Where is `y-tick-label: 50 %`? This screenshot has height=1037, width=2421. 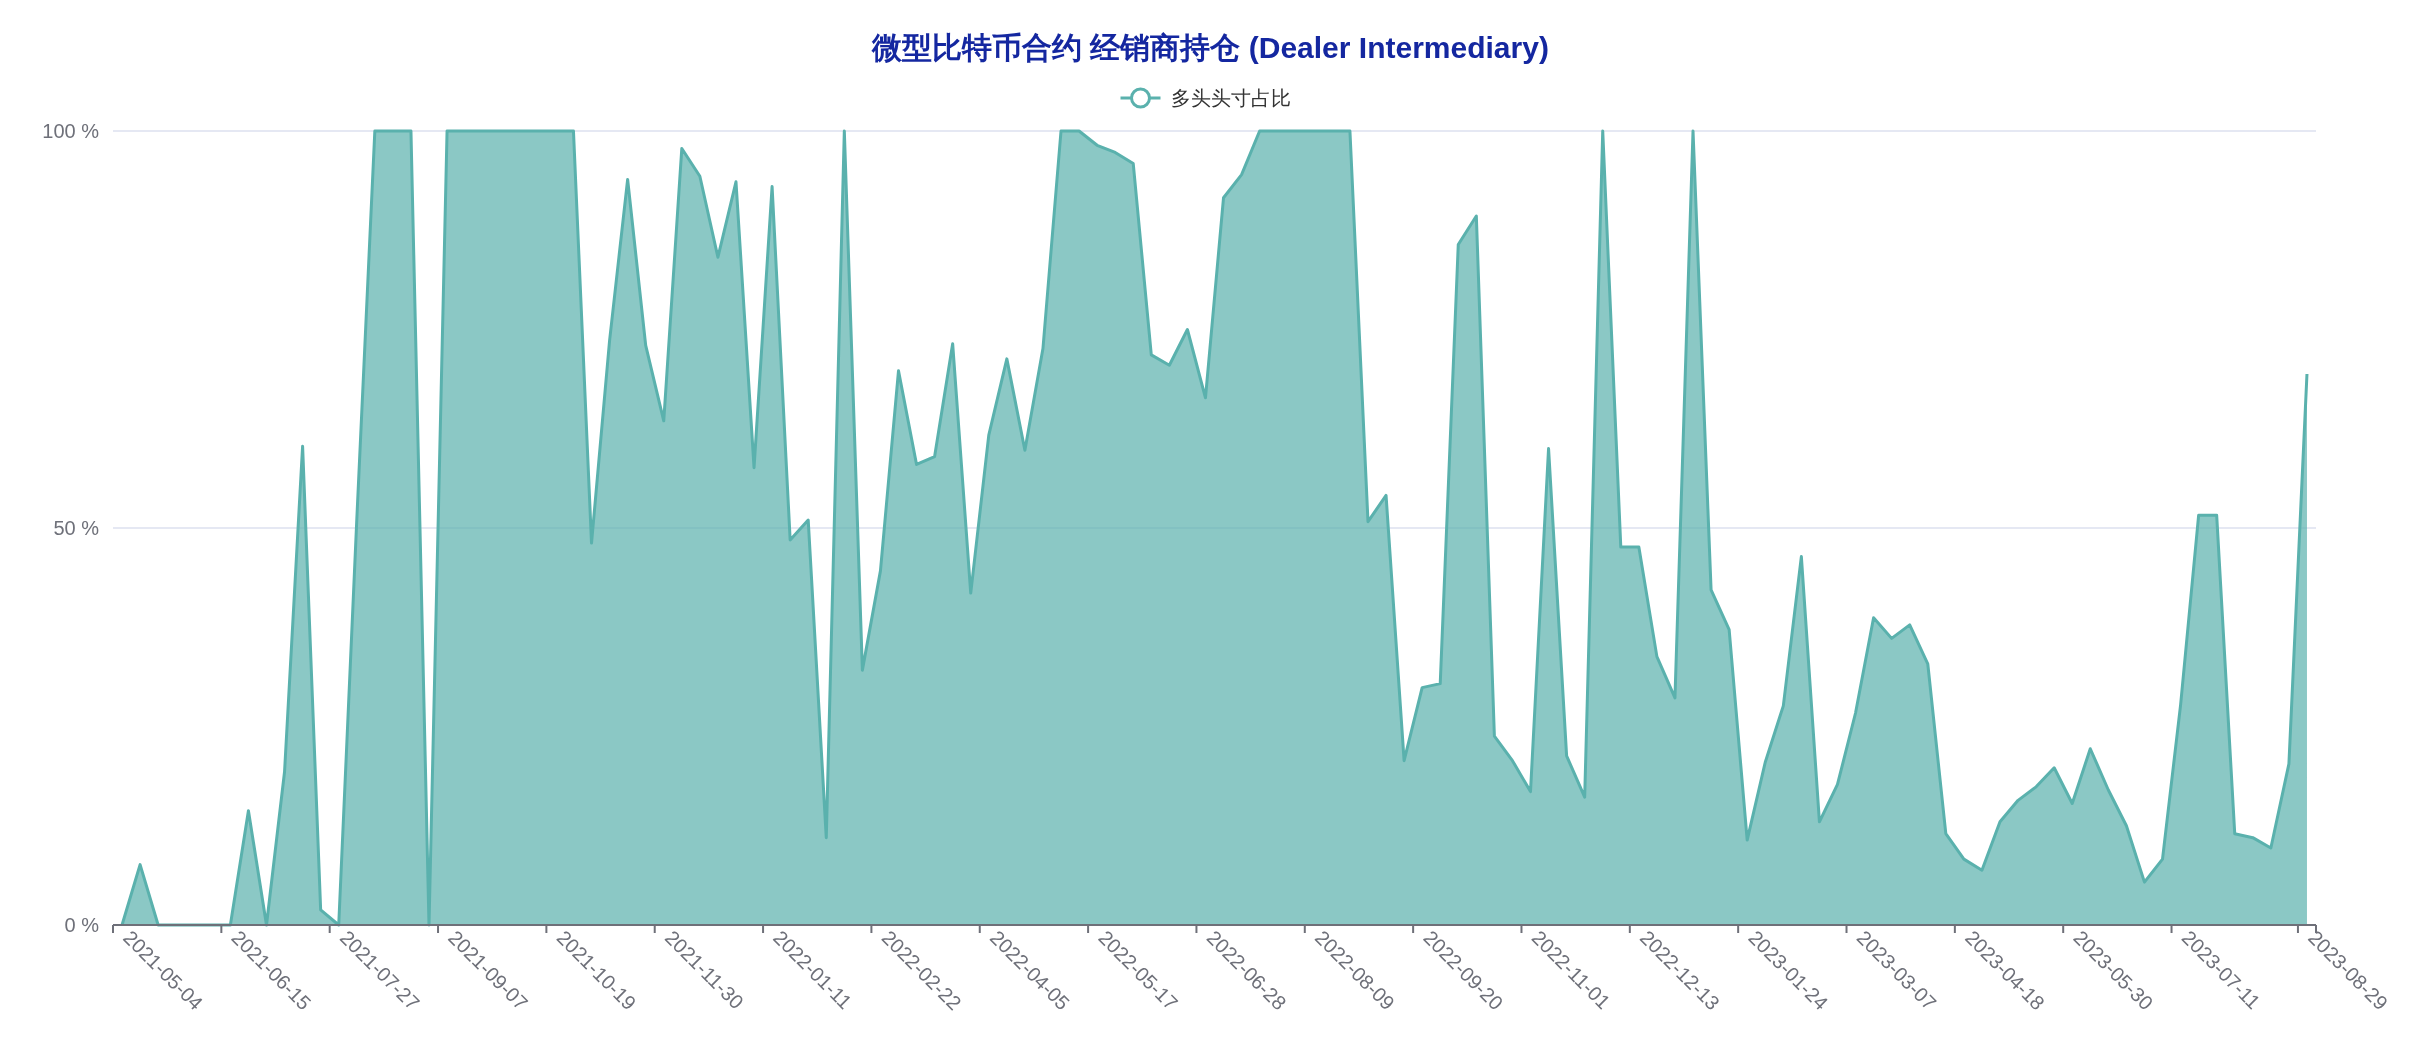
y-tick-label: 50 % is located at coordinates (76, 528).